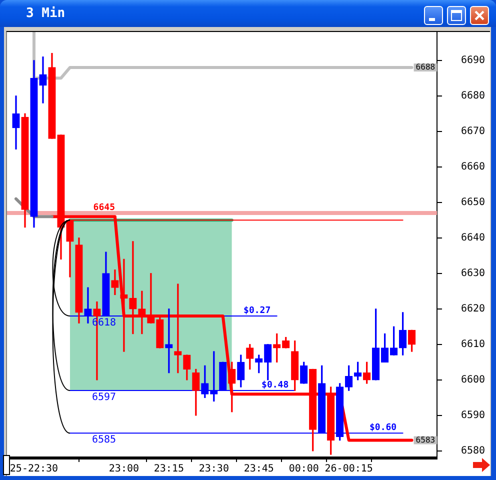 The image size is (496, 480). What do you see at coordinates (426, 67) in the screenshot?
I see `data-label: 6688` at bounding box center [426, 67].